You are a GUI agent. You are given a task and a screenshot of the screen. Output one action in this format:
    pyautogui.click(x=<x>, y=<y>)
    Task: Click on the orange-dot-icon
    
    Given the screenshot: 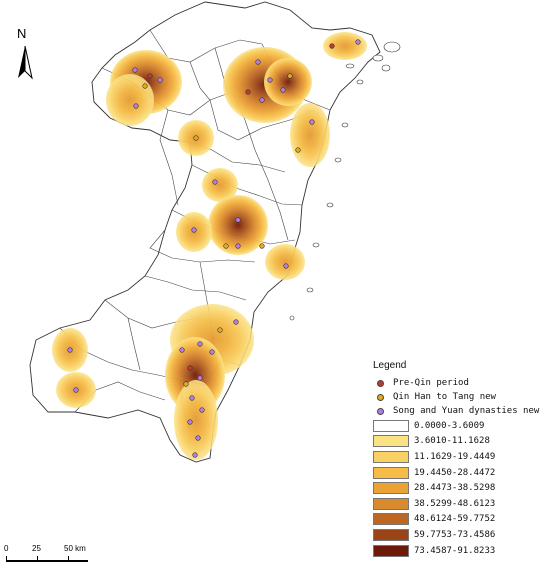 What is the action you would take?
    pyautogui.click(x=380, y=397)
    